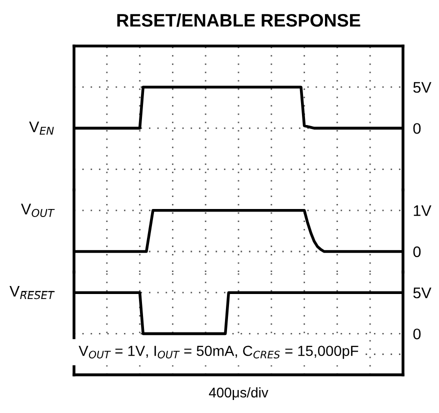  What do you see at coordinates (238, 393) in the screenshot?
I see `x-axis-title: 400μs/div` at bounding box center [238, 393].